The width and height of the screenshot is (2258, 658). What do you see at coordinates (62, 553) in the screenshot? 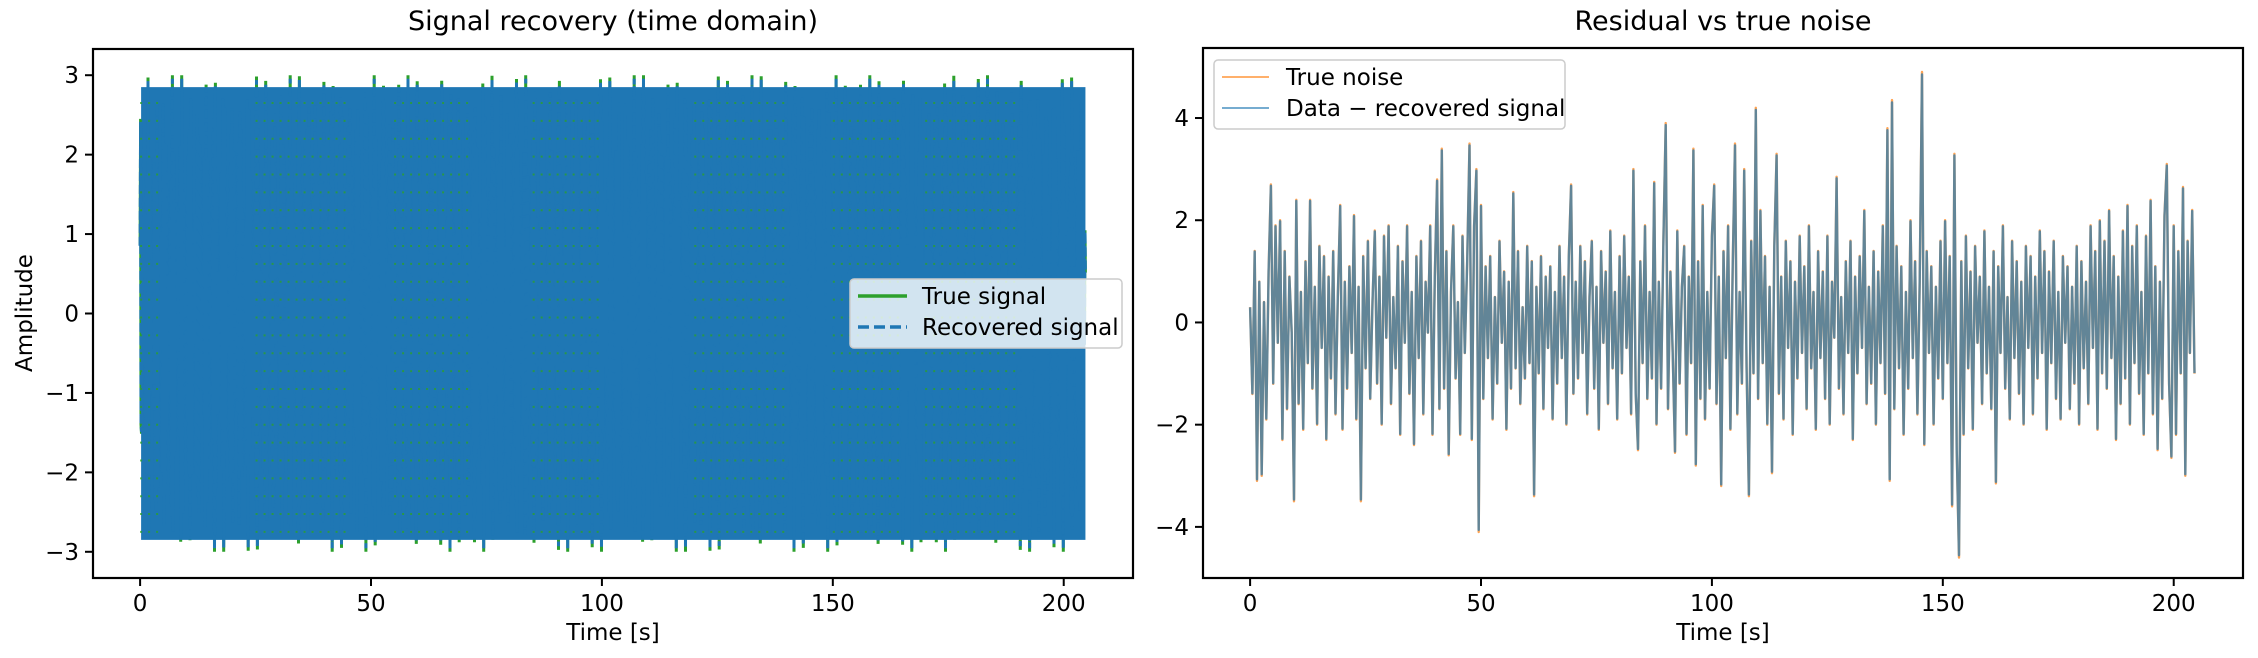
I see `y-tick-label: −3` at bounding box center [62, 553].